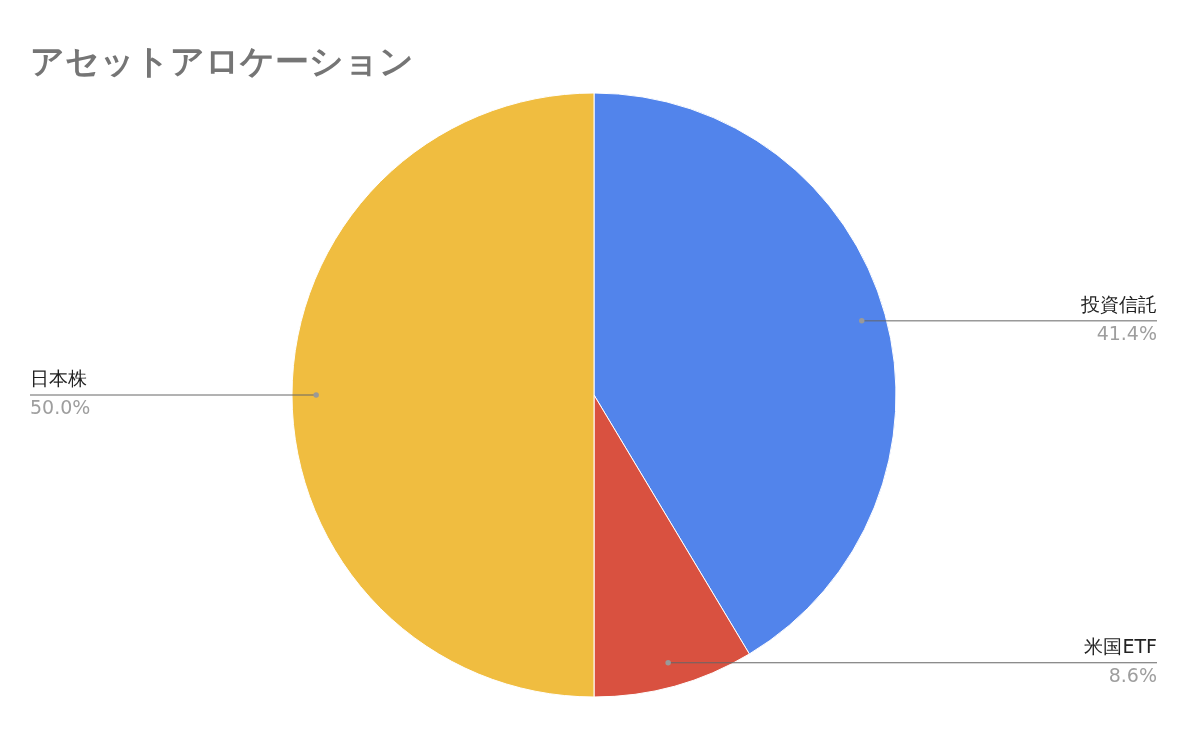 This screenshot has width=1194, height=732. I want to click on slice-label: 投資信託, so click(1118, 303).